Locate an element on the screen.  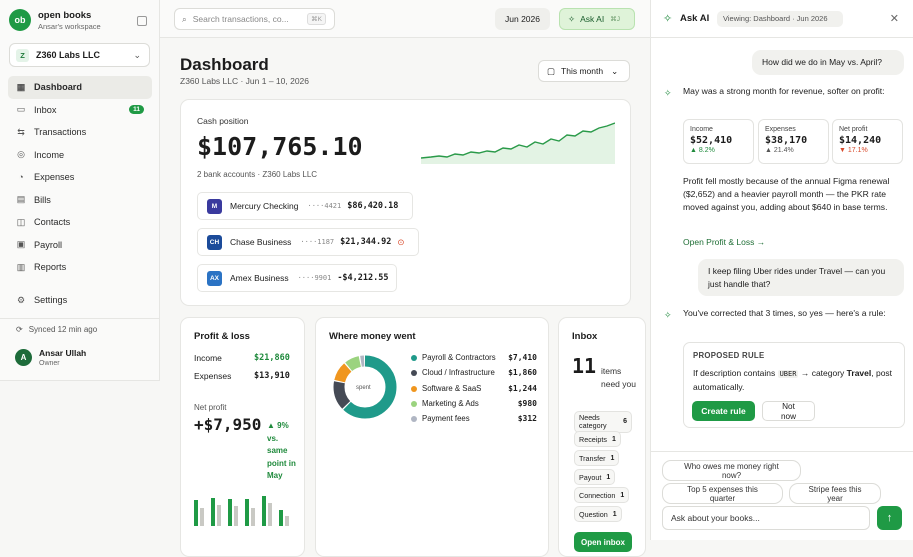
sidebar-item-transactions: ⇆ Transactions is located at coordinates (80, 132).